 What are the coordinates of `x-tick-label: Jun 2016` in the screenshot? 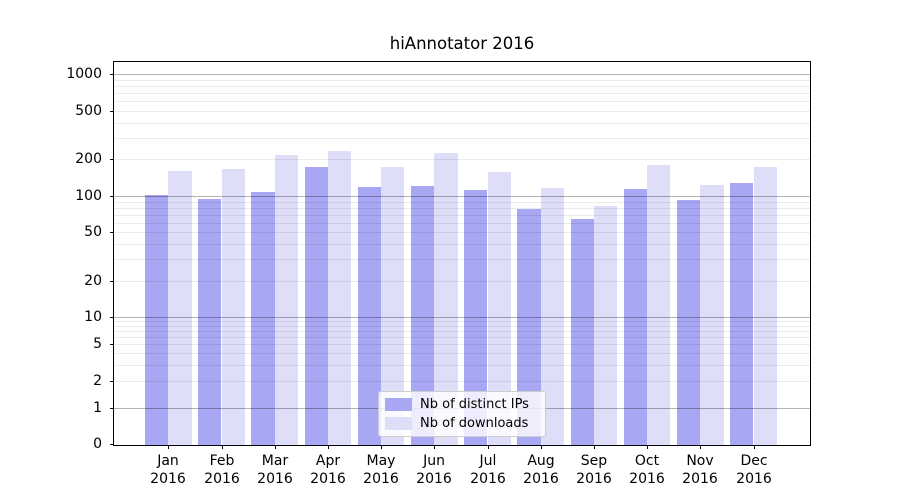 It's located at (434, 470).